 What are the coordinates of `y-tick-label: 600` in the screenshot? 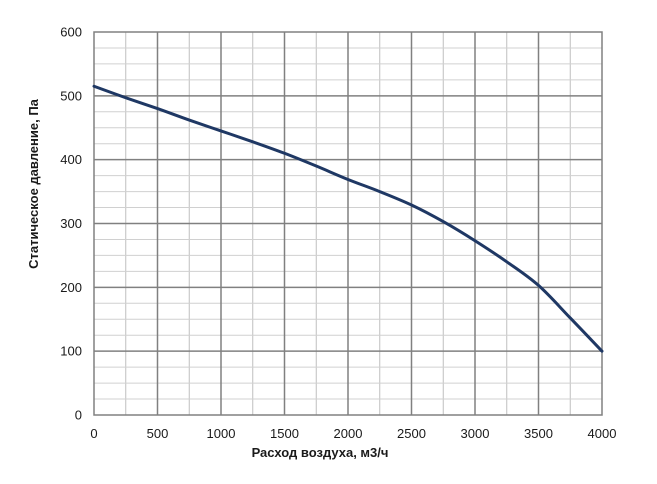 It's located at (71, 32).